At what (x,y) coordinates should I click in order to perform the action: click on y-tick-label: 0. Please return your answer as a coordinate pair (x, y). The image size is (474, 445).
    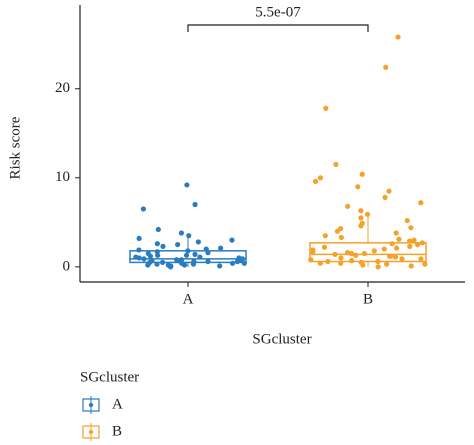
    Looking at the image, I should click on (67, 266).